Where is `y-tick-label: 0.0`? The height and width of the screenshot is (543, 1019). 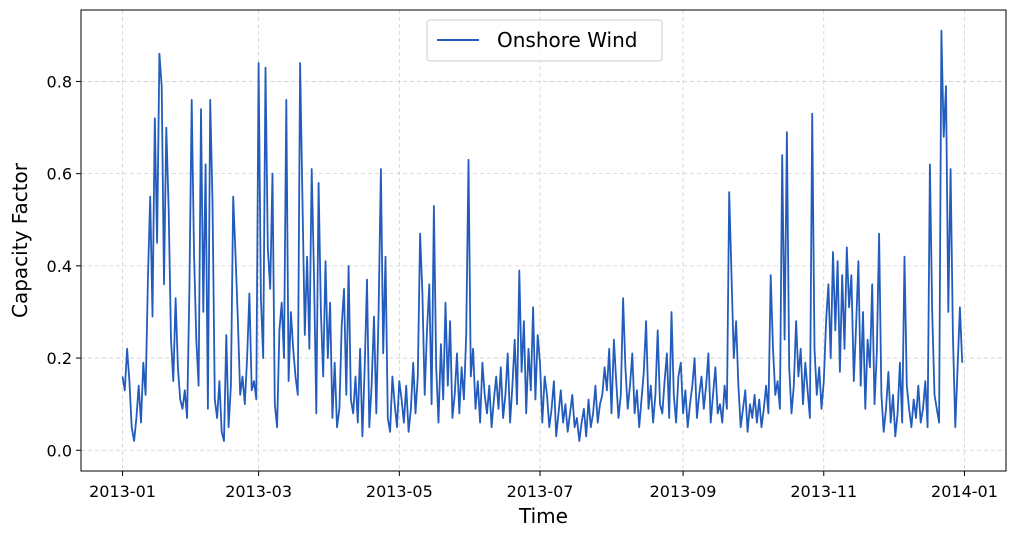 y-tick-label: 0.0 is located at coordinates (59, 450).